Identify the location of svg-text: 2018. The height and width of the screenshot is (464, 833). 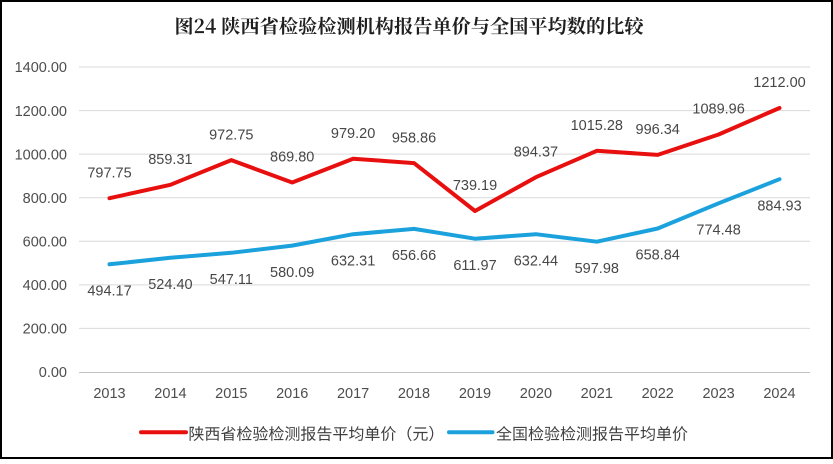
(414, 394).